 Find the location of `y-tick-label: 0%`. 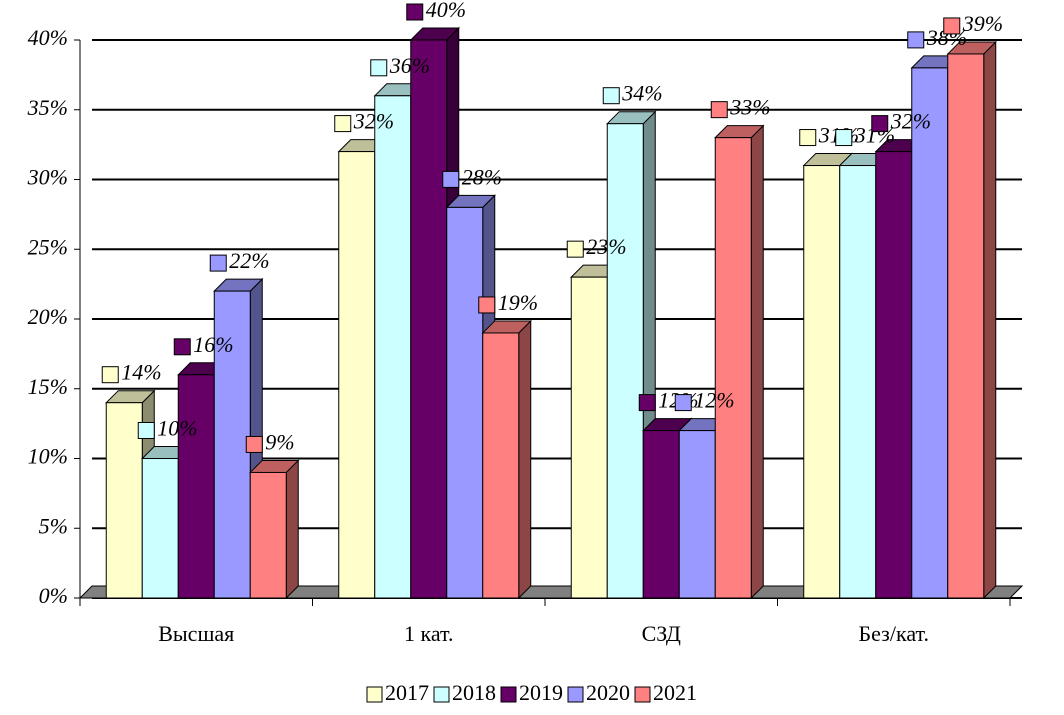

y-tick-label: 0% is located at coordinates (53, 595).